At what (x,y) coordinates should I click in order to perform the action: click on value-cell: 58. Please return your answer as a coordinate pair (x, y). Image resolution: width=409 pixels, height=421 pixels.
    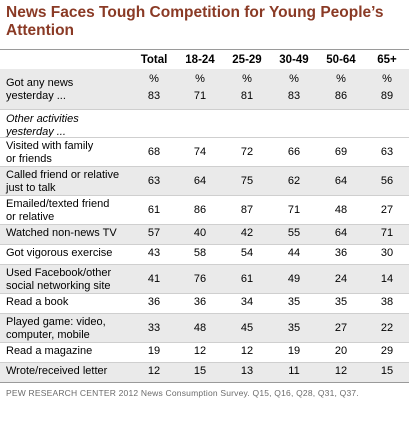
    Looking at the image, I should click on (200, 253).